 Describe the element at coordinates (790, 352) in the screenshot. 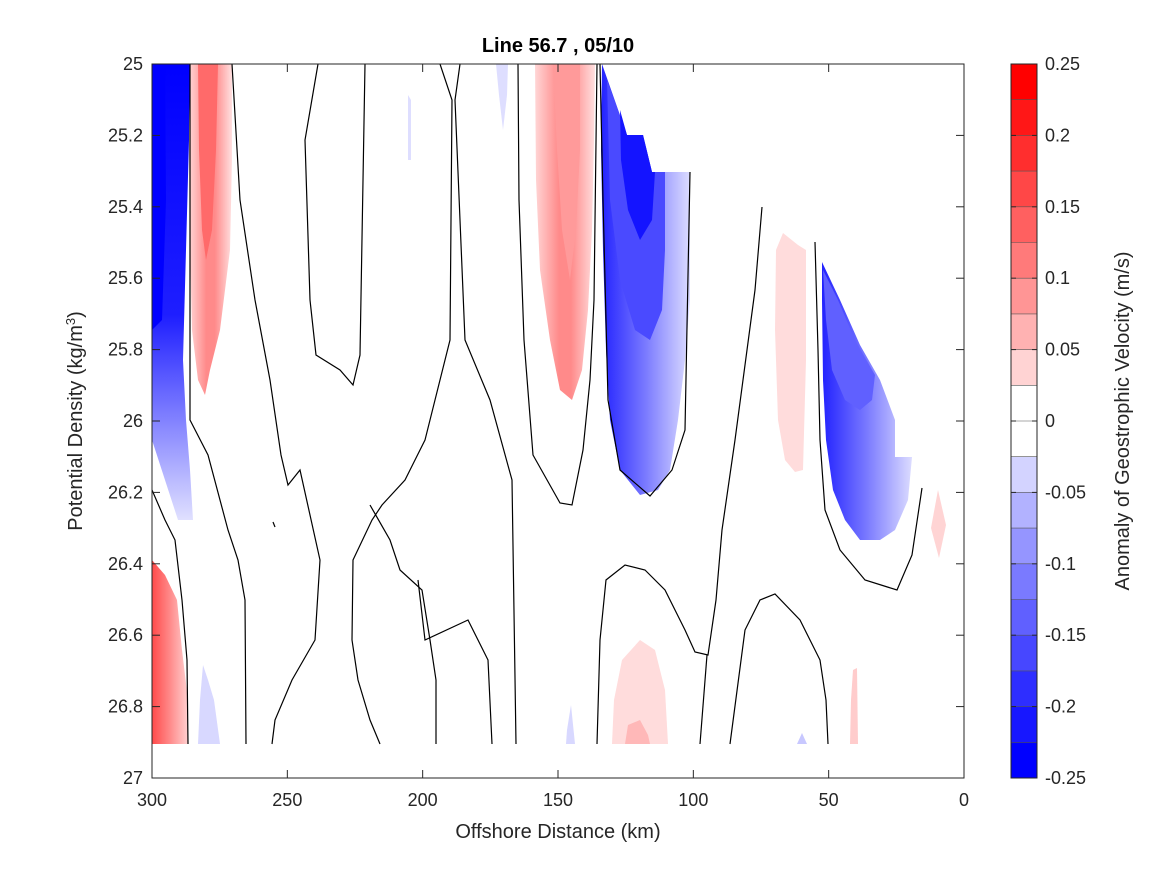

I see `positive-anomaly-65km` at that location.